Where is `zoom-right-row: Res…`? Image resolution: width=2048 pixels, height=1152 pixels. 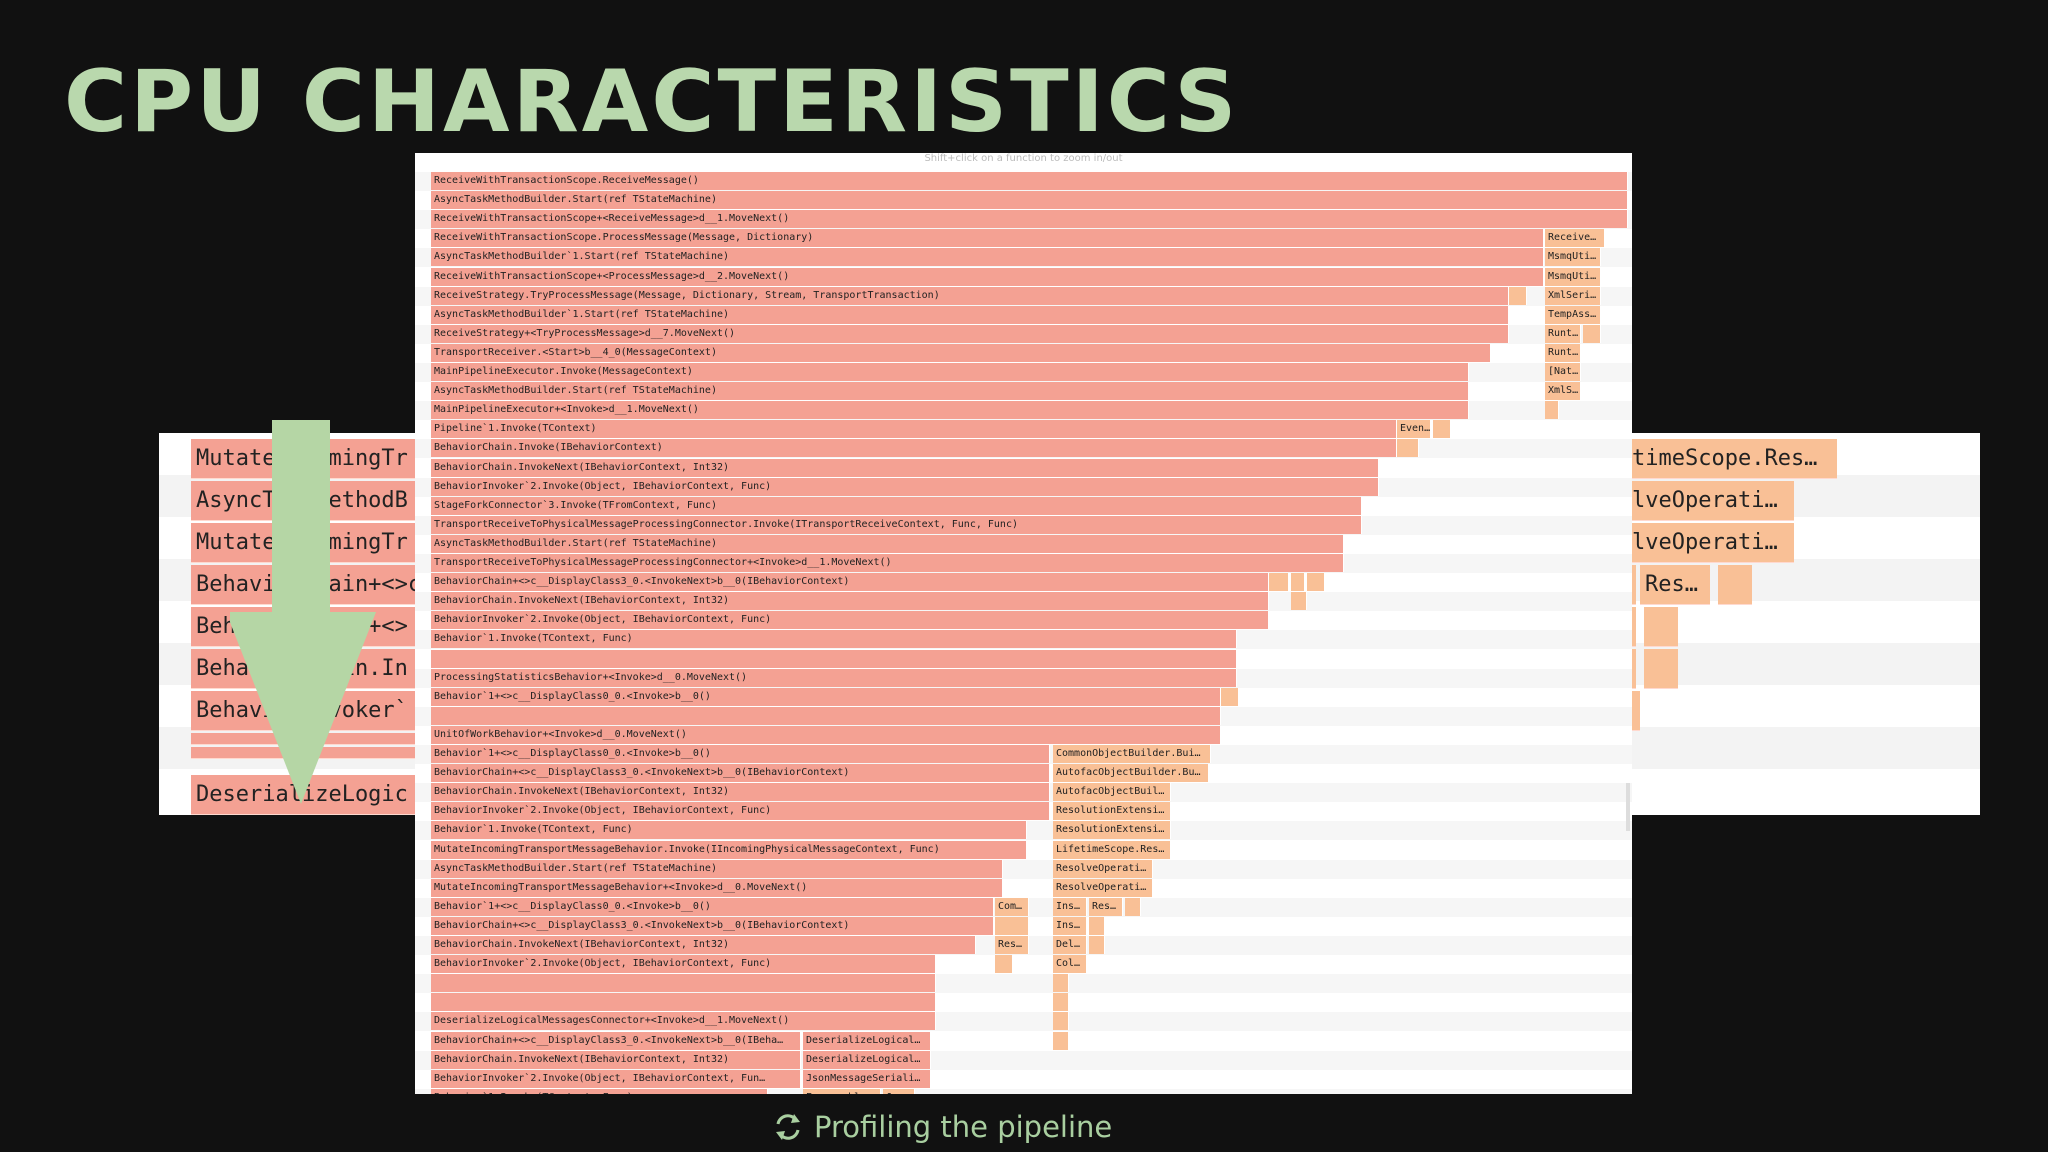 zoom-right-row: Res… is located at coordinates (1675, 585).